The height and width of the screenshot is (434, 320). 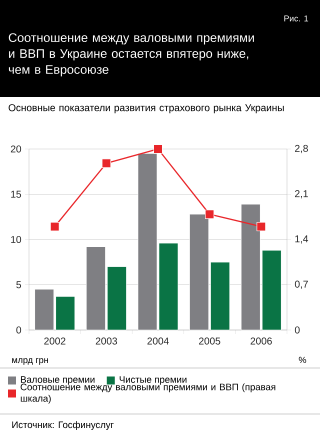 I want to click on y2-tick-label: 2,8, so click(x=301, y=149).